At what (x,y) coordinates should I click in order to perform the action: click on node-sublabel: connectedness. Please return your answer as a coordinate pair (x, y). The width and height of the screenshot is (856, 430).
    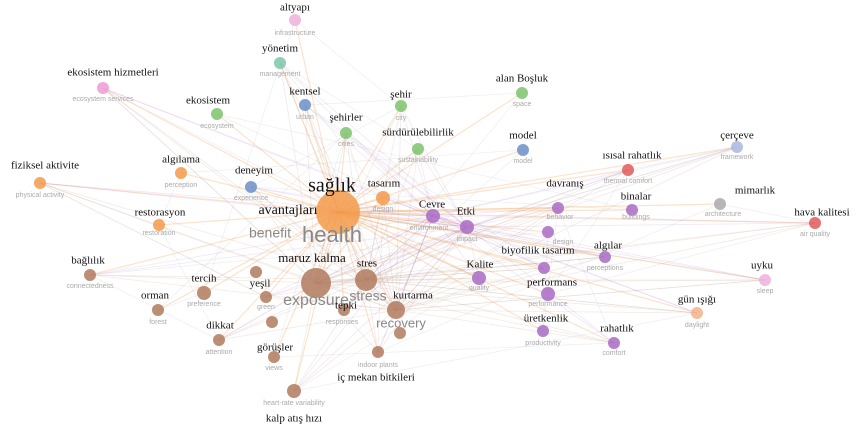
    Looking at the image, I should click on (90, 286).